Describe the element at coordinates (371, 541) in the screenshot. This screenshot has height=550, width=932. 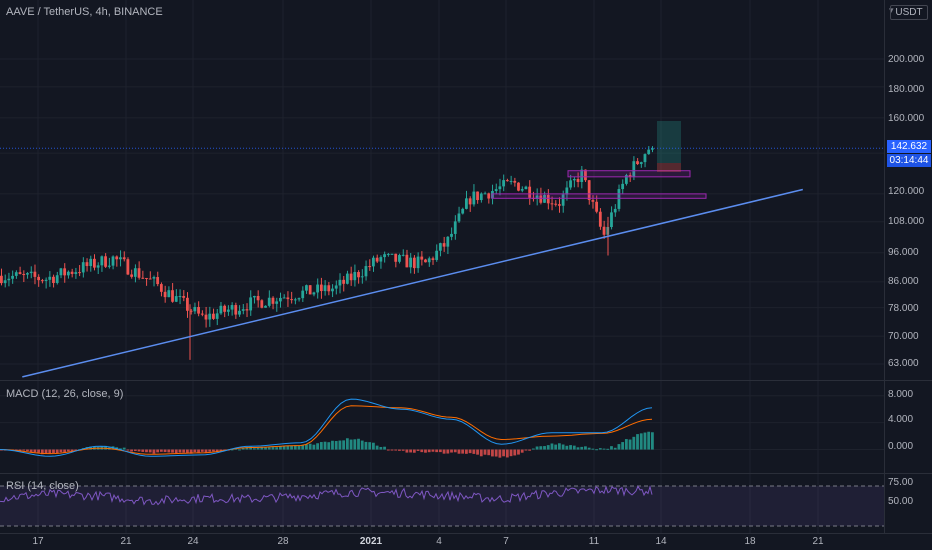
I see `time-tick-year: 2021` at that location.